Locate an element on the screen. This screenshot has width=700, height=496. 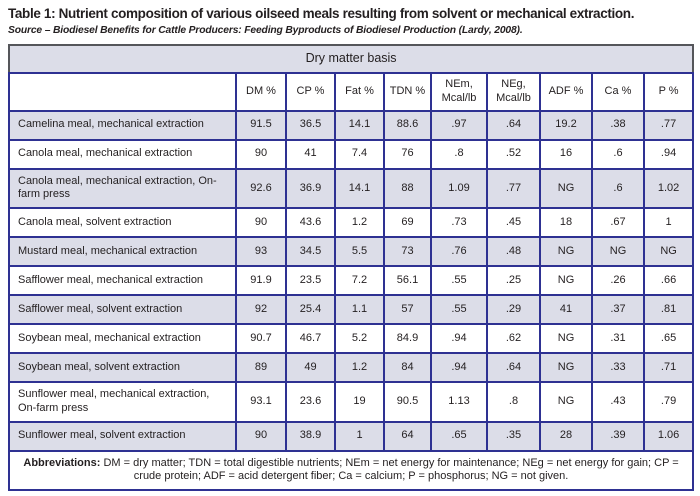
cell-value: .76 is located at coordinates (459, 252).